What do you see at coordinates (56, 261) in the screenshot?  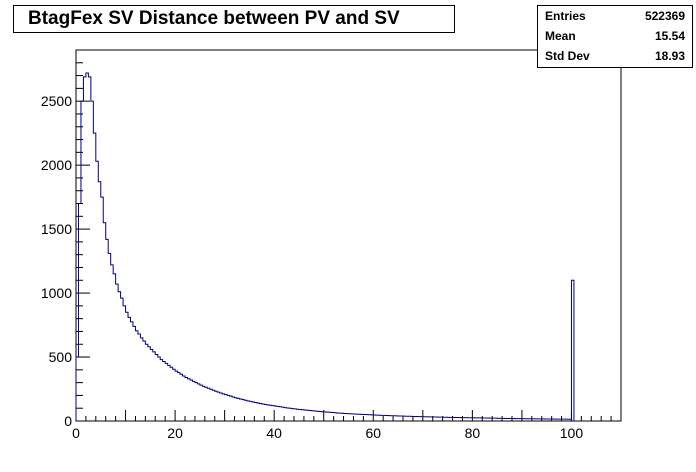 I see `y-axis-tick-labels: 0 500 1000 1500 2000 2500` at bounding box center [56, 261].